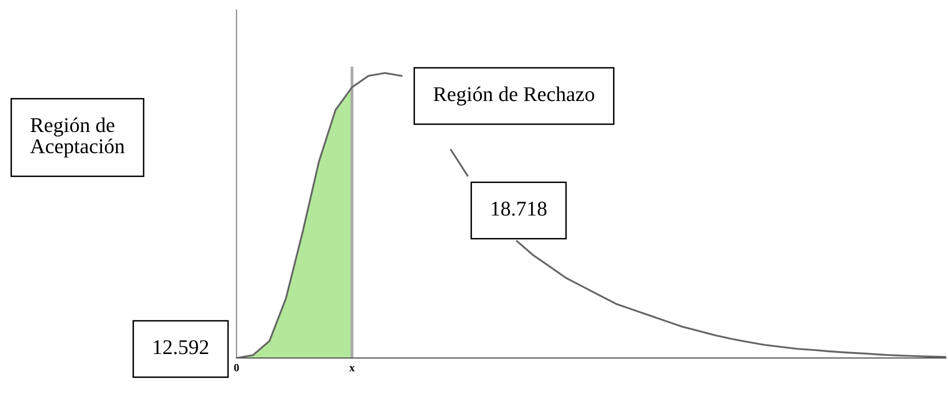 The width and height of the screenshot is (948, 412). What do you see at coordinates (514, 96) in the screenshot?
I see `annotation: Región de Rechazo` at bounding box center [514, 96].